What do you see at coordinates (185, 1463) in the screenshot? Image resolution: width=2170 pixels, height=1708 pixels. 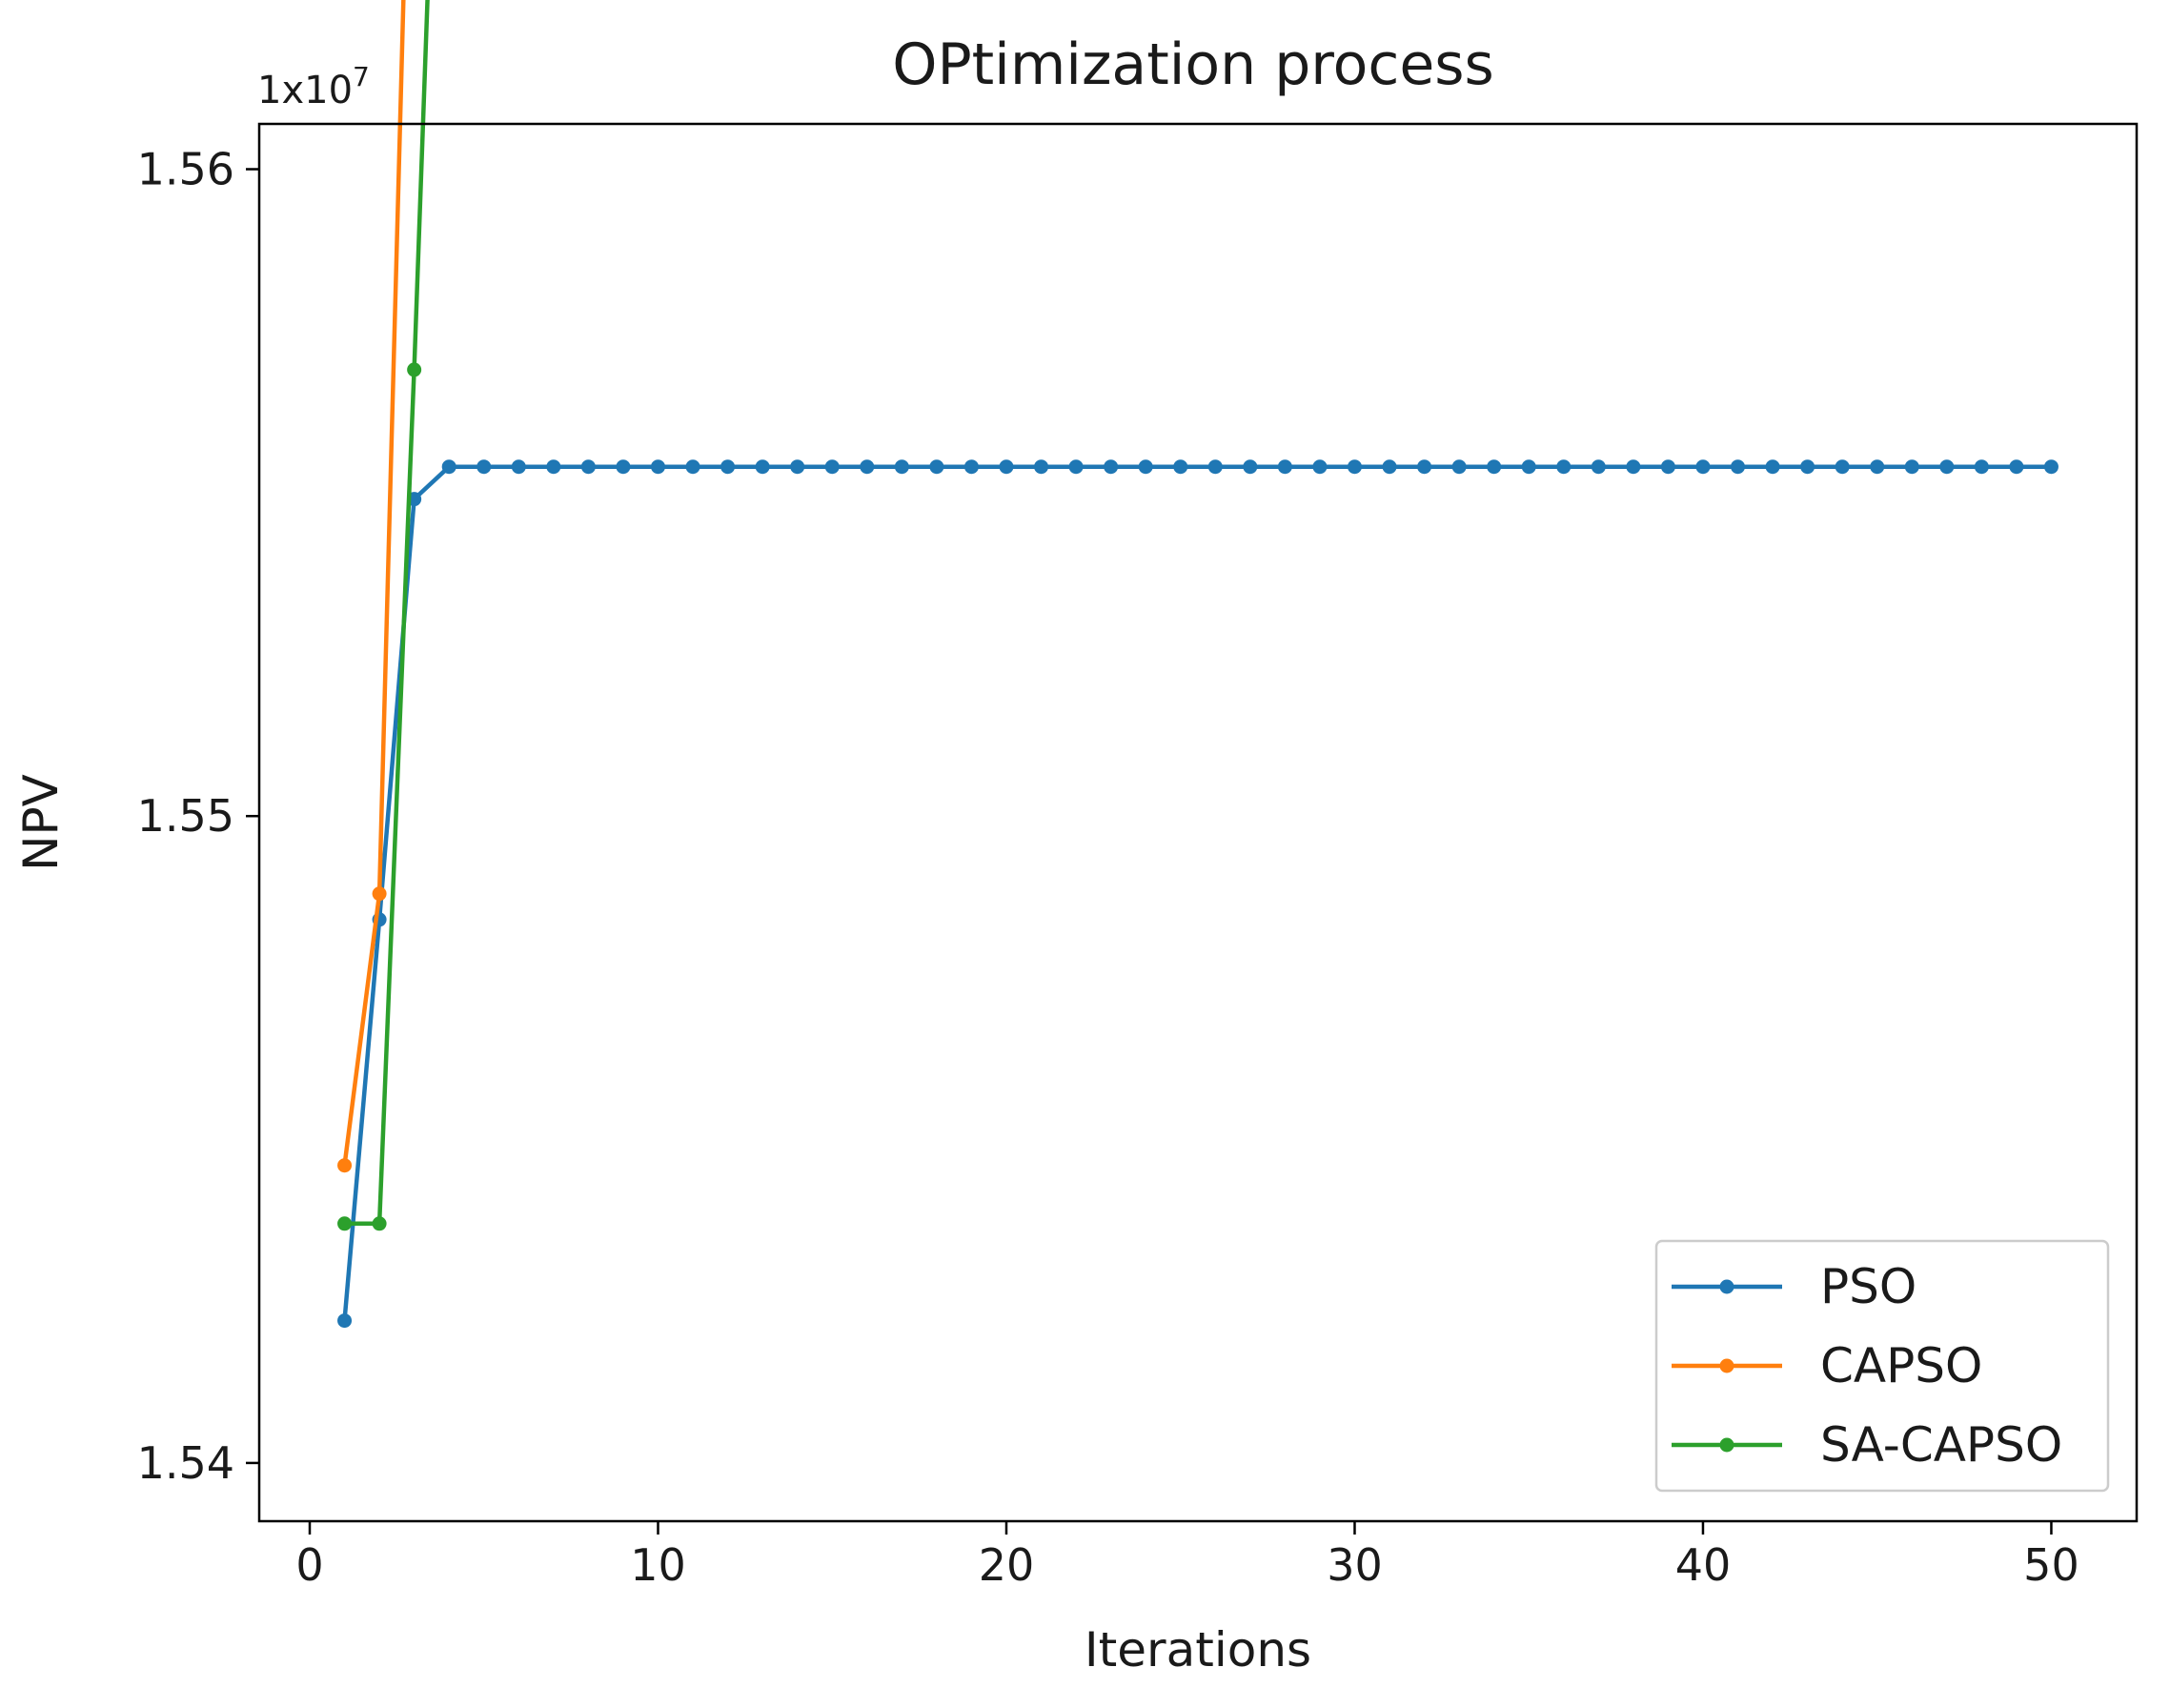 I see `y-tick-label: 1.54` at bounding box center [185, 1463].